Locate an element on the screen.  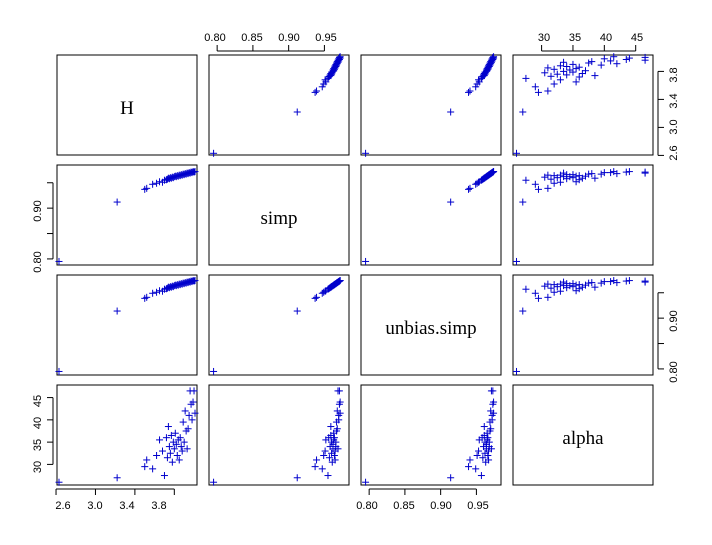
tick-label-alpha-left-3: 45 is located at coordinates (38, 401).